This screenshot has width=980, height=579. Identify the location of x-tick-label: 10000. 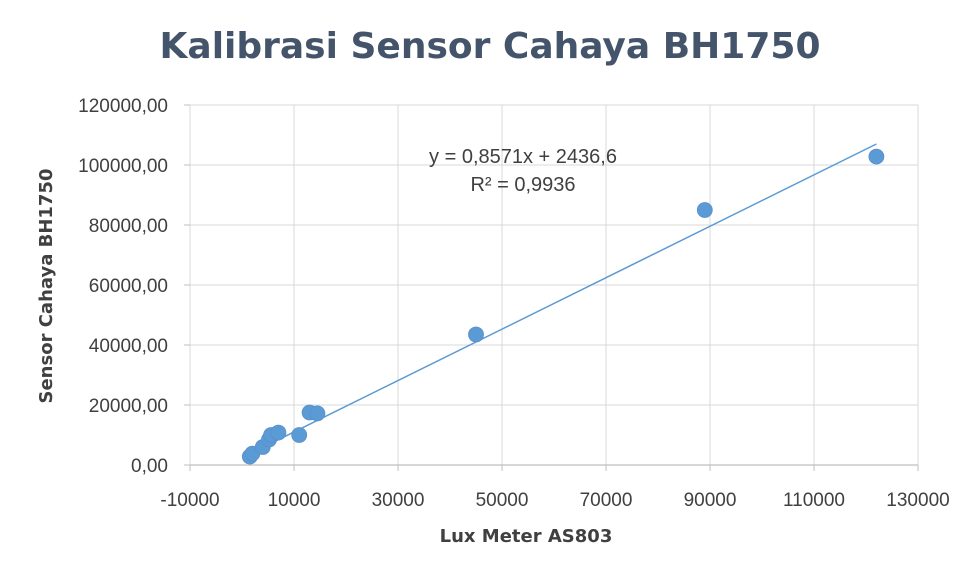
(294, 500).